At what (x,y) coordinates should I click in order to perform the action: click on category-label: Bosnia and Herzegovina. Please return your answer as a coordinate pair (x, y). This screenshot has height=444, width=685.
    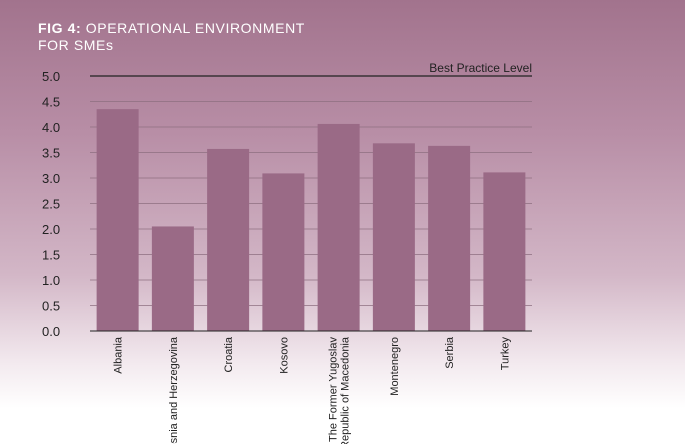
    Looking at the image, I should click on (174, 390).